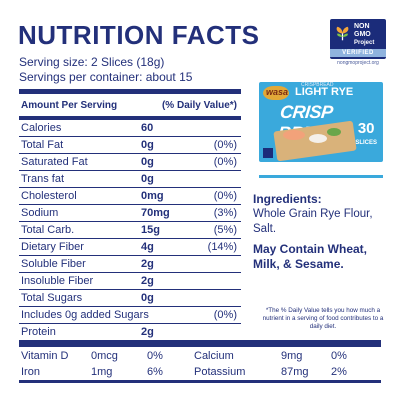  Describe the element at coordinates (310, 256) in the screenshot. I see `allergen-statement: May Contain Wheat, Milk, & Sesame.` at that location.